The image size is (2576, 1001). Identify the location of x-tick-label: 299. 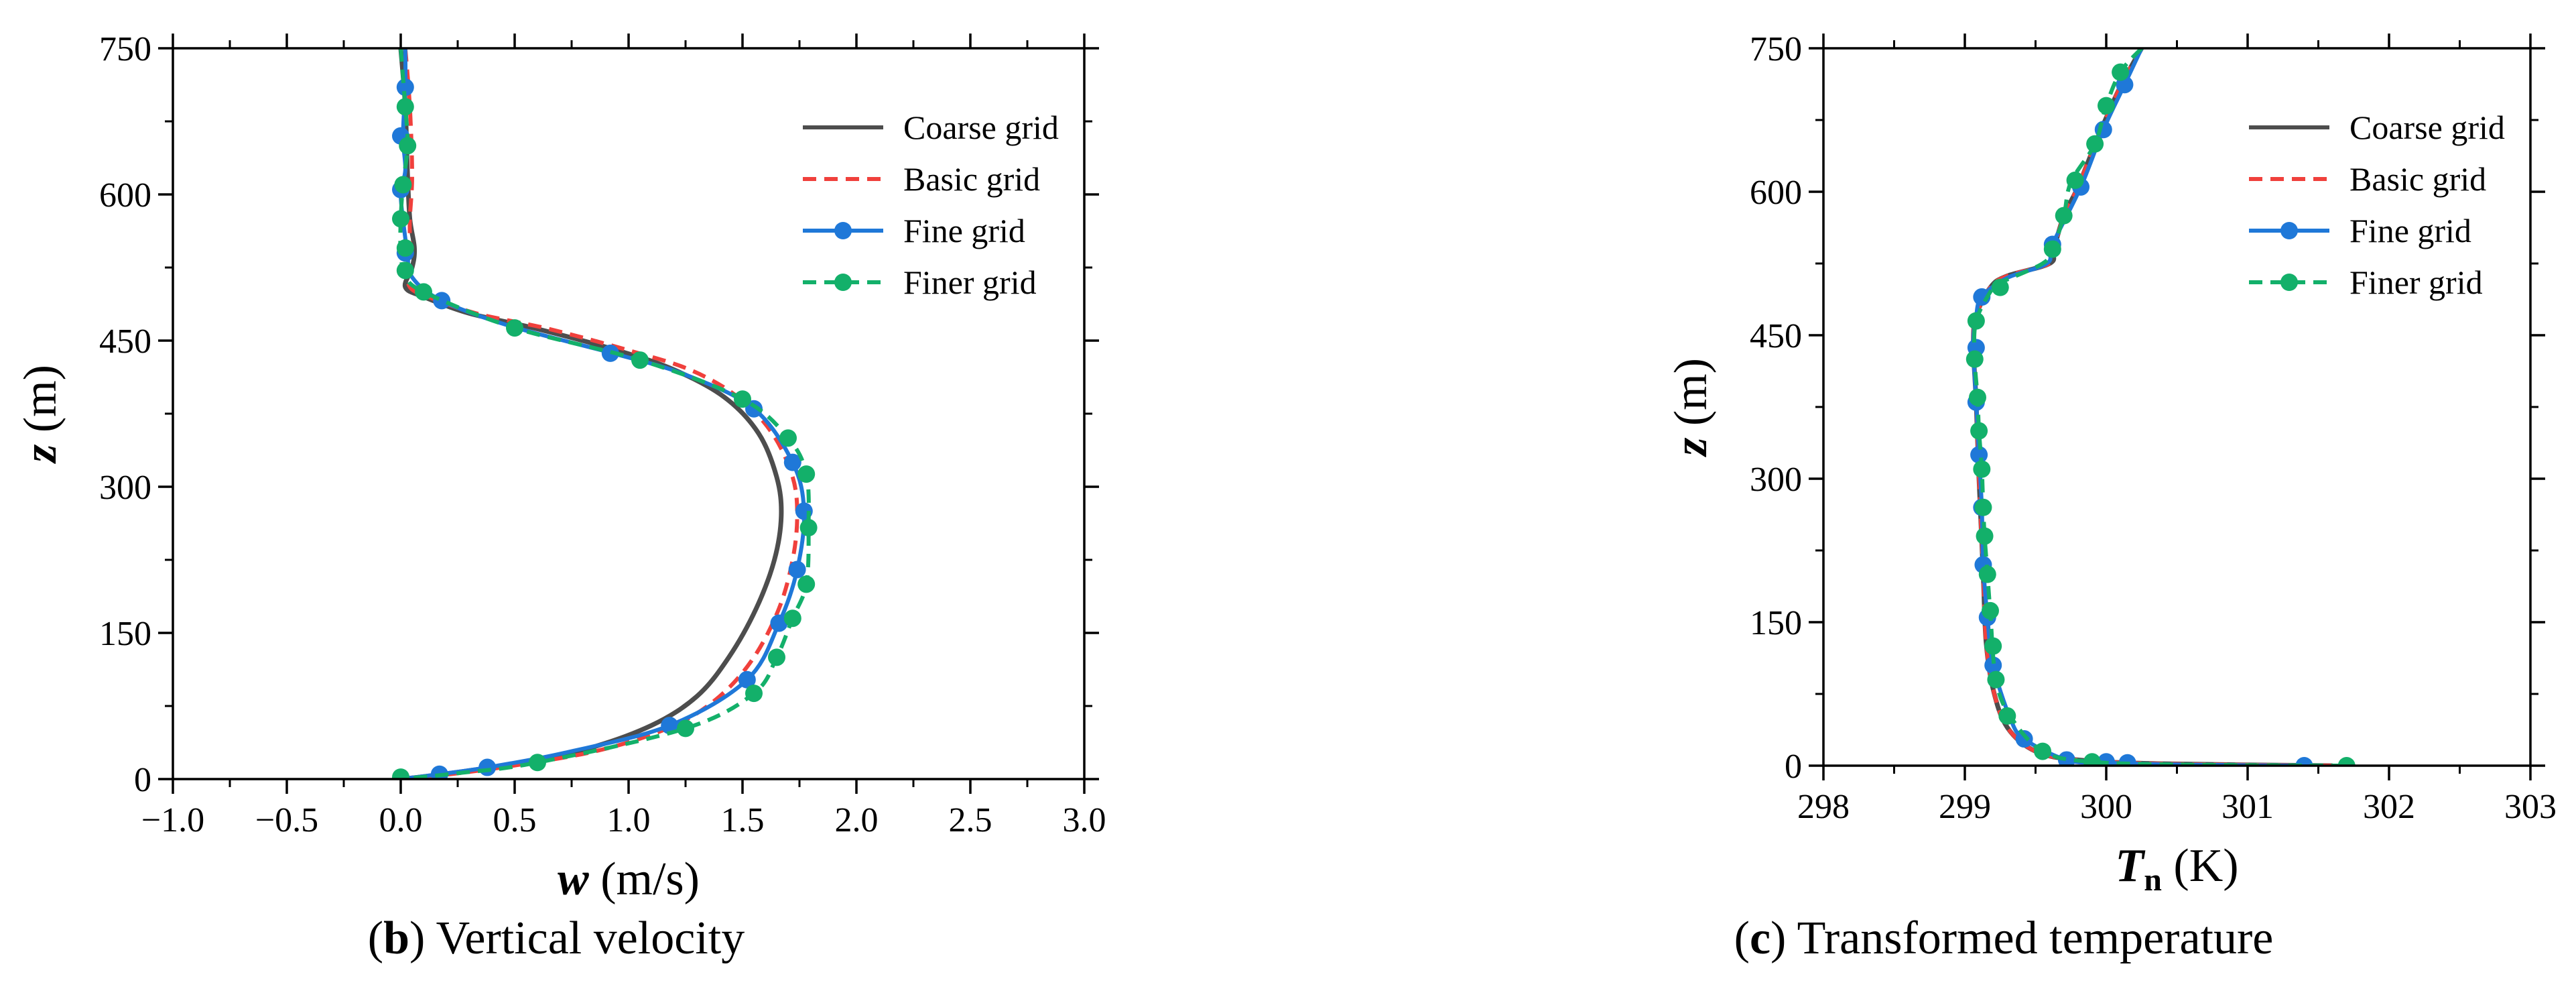
(1965, 807).